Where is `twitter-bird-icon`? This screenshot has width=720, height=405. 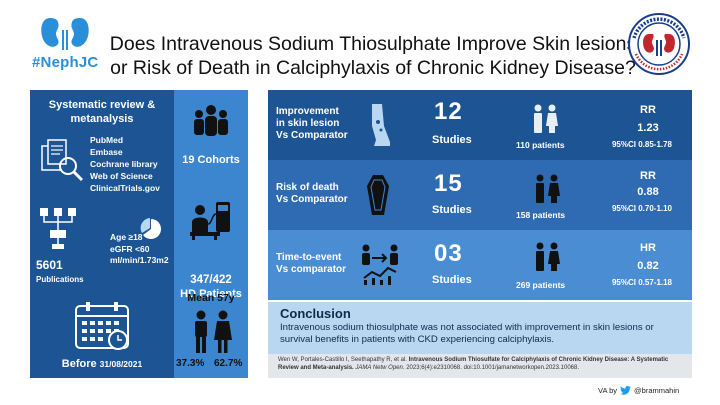
twitter-bird-icon is located at coordinates (625, 390).